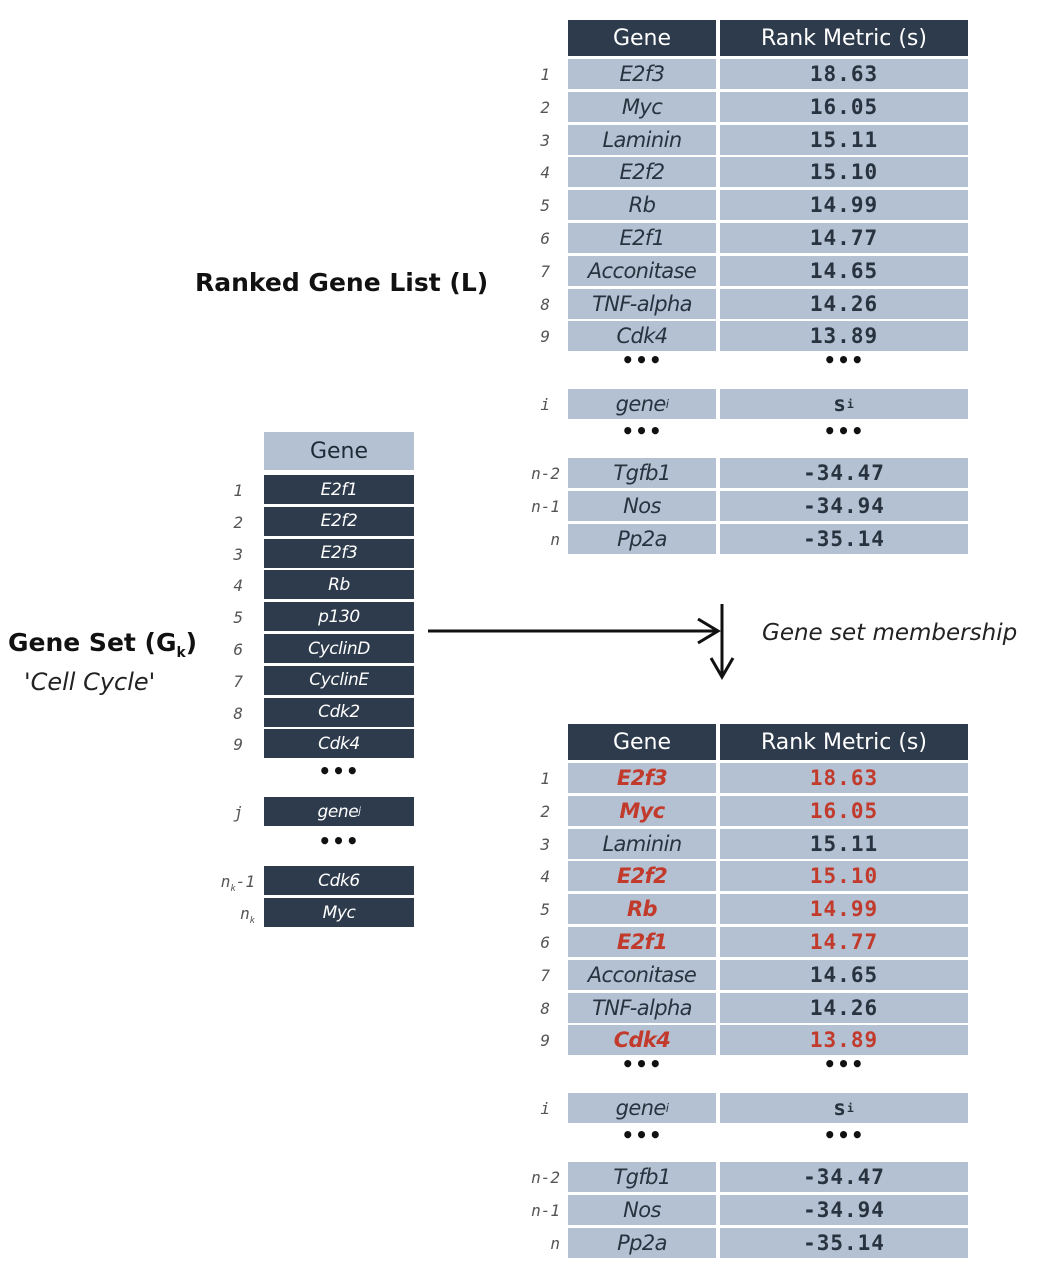 Image resolution: width=1050 pixels, height=1272 pixels. I want to click on row-index-suffix: -1, so click(245, 882).